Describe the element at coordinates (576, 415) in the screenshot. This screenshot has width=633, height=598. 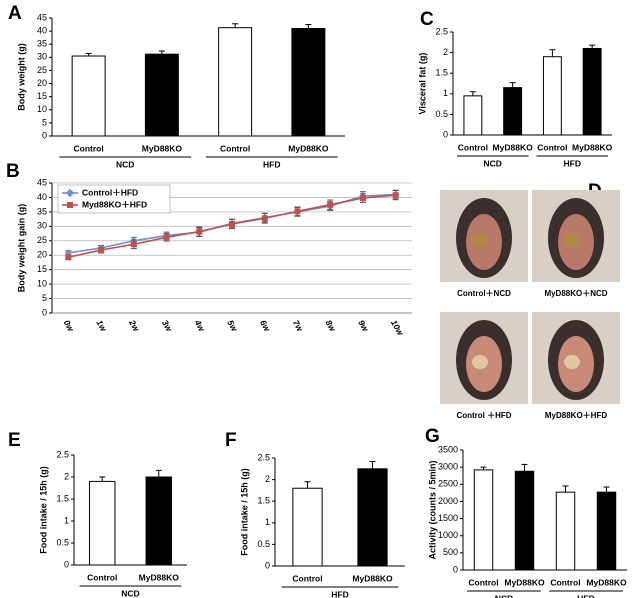
I see `photo-caption: MyD88KO＋HFD` at that location.